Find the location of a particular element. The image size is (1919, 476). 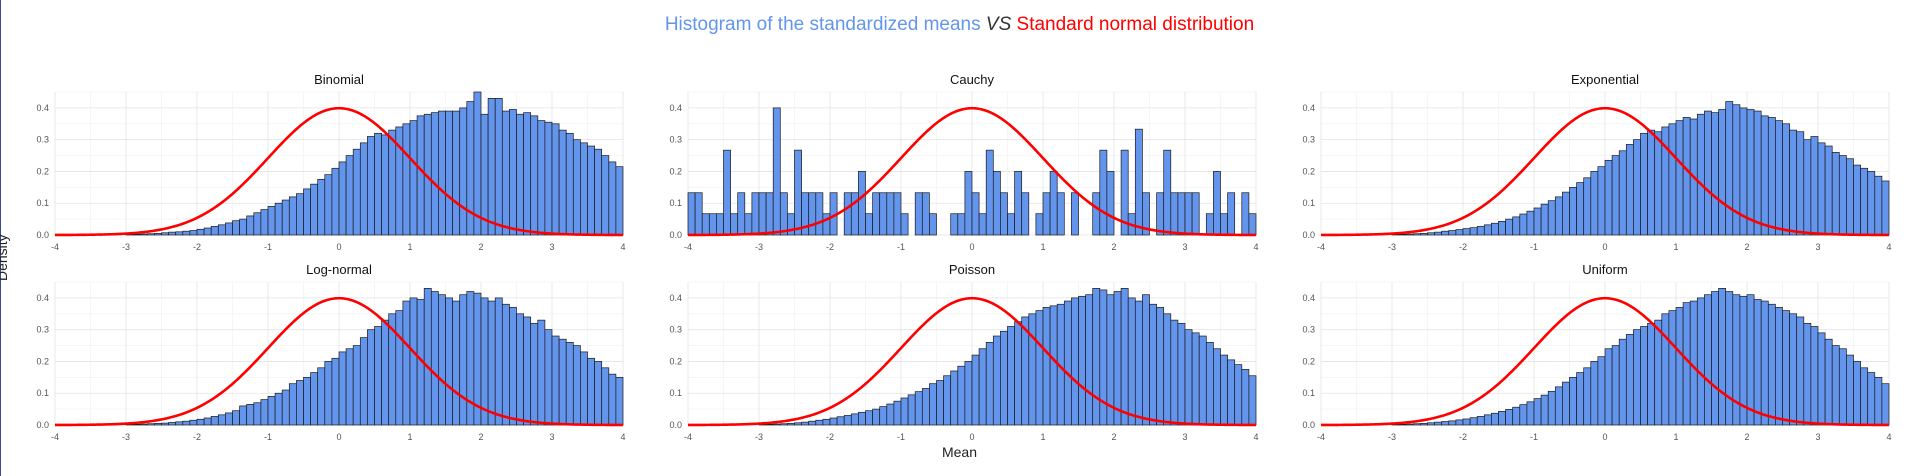

exponential-x-tick-label: 0 is located at coordinates (1604, 247).